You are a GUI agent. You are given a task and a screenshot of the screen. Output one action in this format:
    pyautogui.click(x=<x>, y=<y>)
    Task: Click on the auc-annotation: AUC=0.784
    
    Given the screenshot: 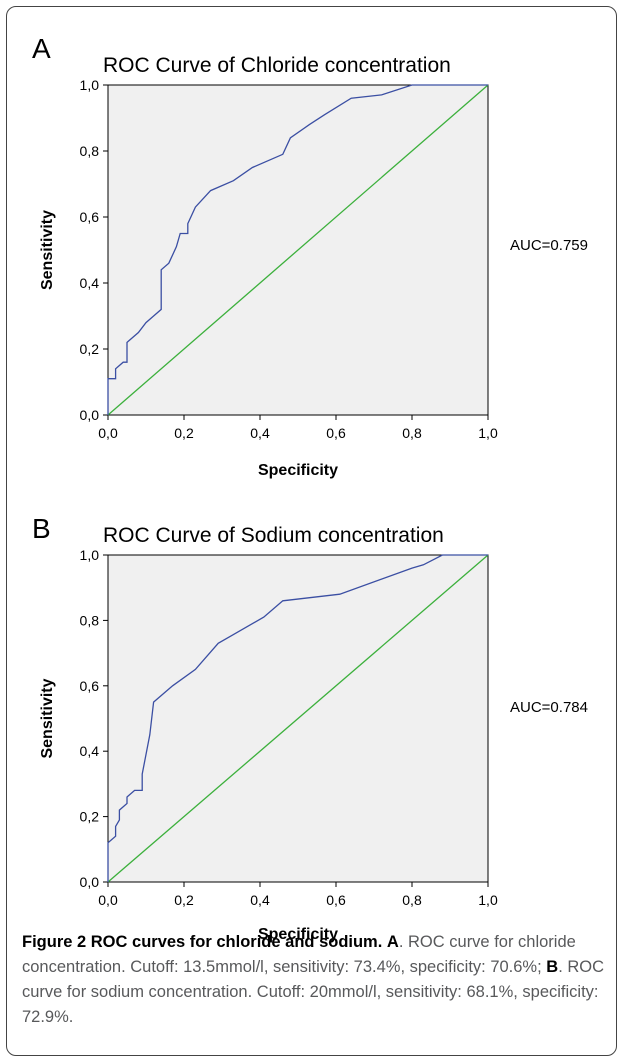 What is the action you would take?
    pyautogui.click(x=549, y=707)
    